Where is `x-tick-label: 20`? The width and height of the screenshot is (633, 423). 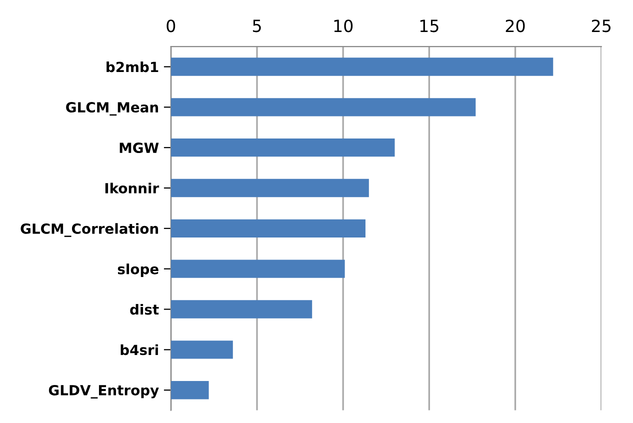 x-tick-label: 20 is located at coordinates (515, 26).